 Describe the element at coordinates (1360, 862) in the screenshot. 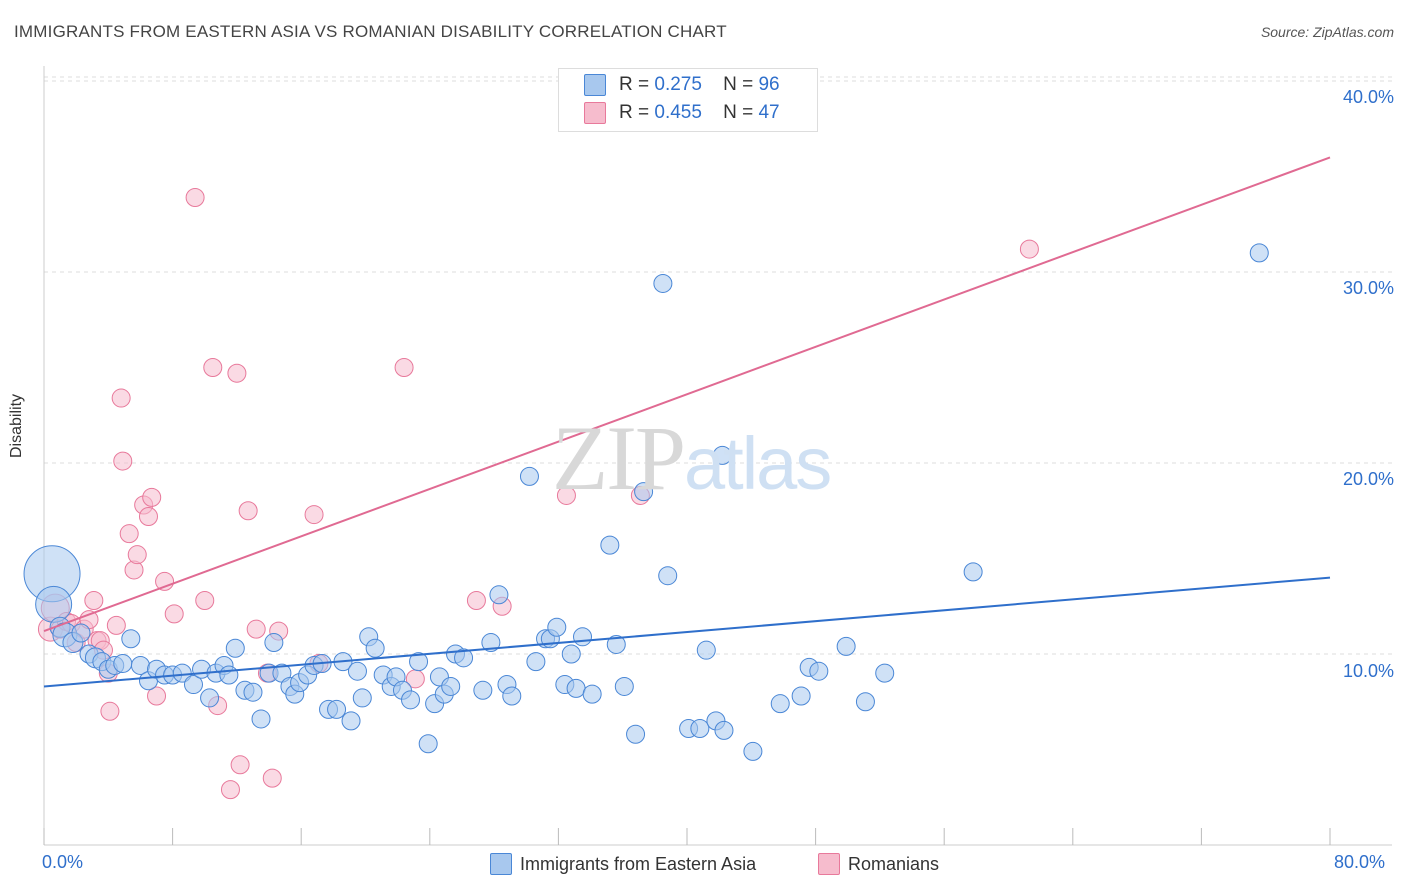

I see `x-tick-label-max: 80.0%` at that location.